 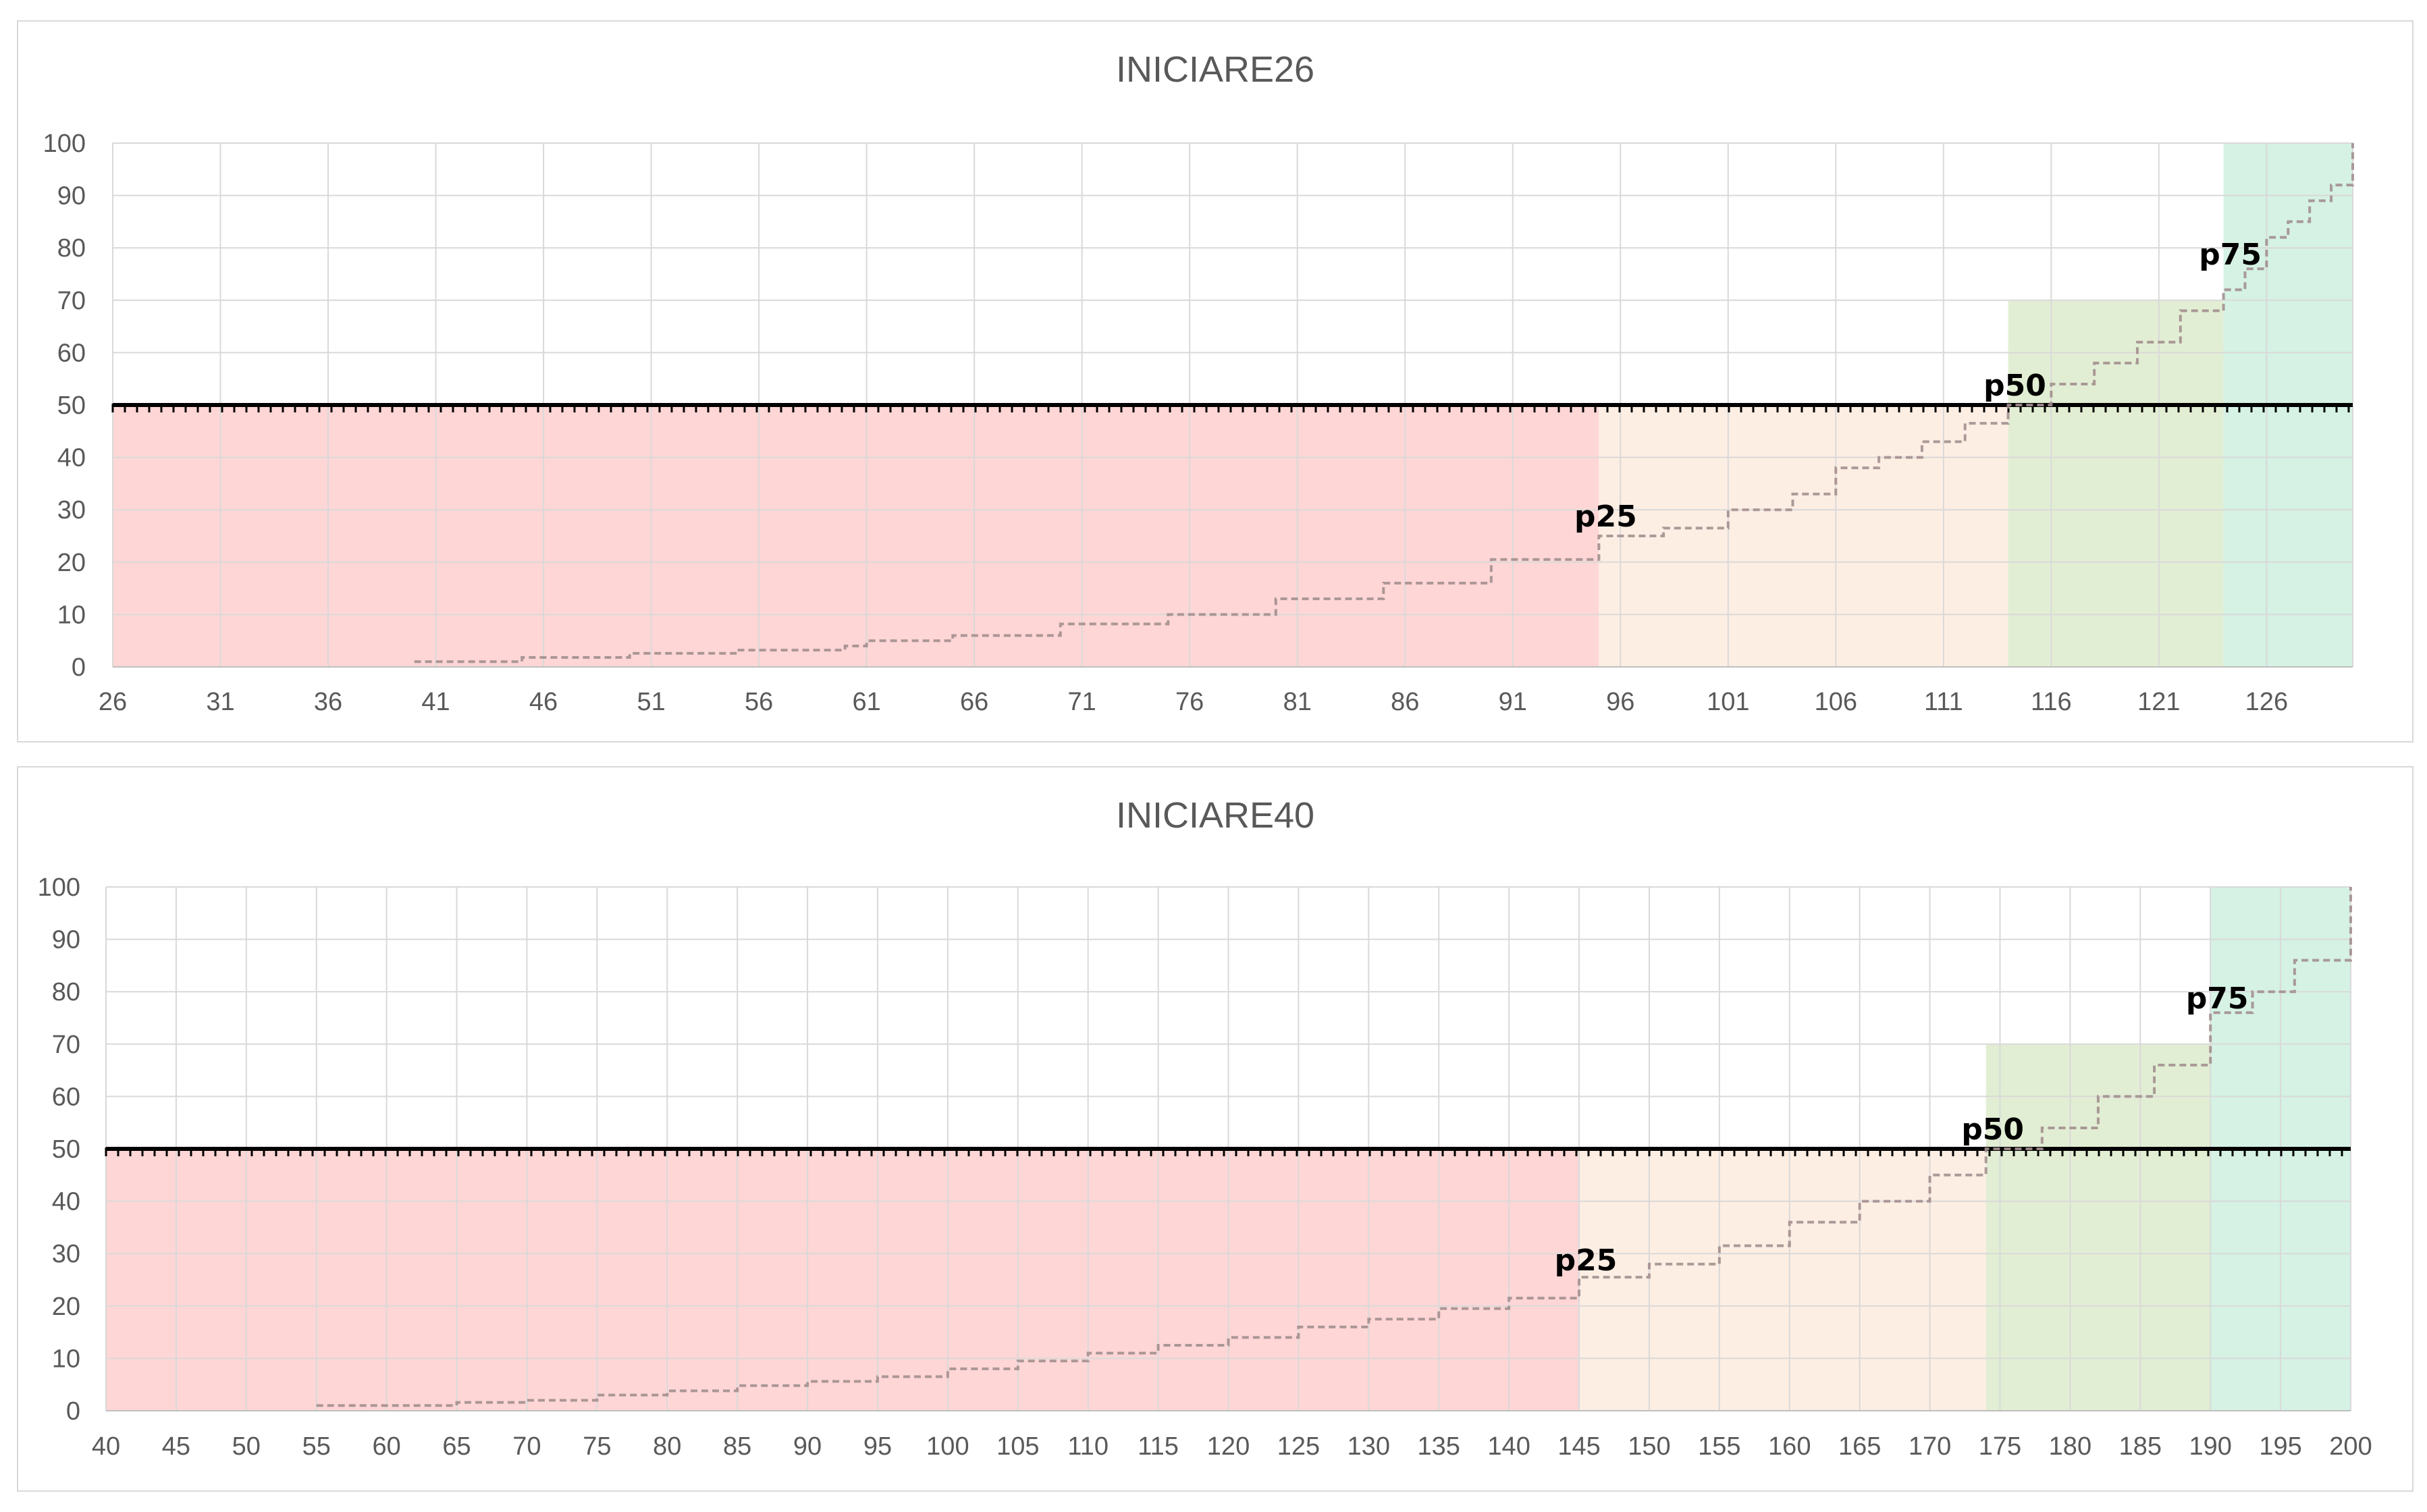 What do you see at coordinates (2051, 702) in the screenshot?
I see `x-tick-label: 116` at bounding box center [2051, 702].